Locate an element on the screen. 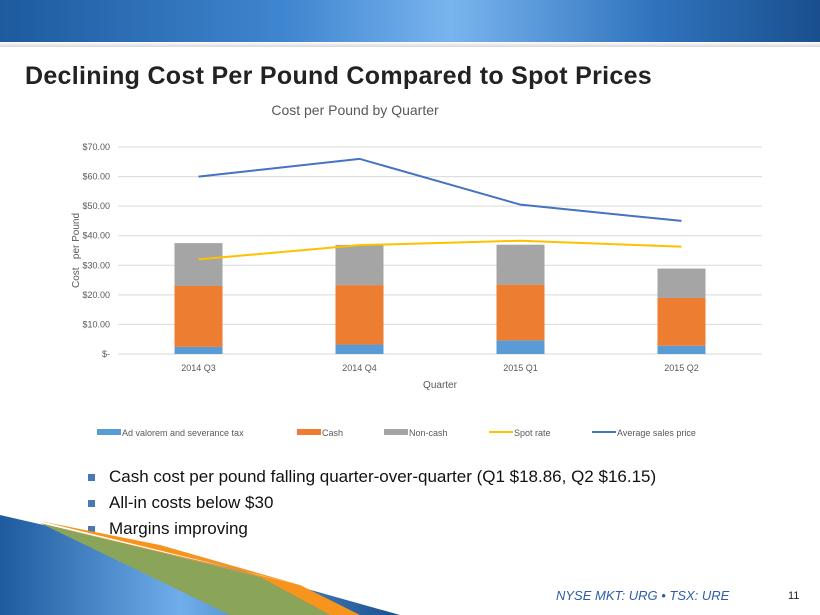  line-average-sales-price is located at coordinates (440, 189).